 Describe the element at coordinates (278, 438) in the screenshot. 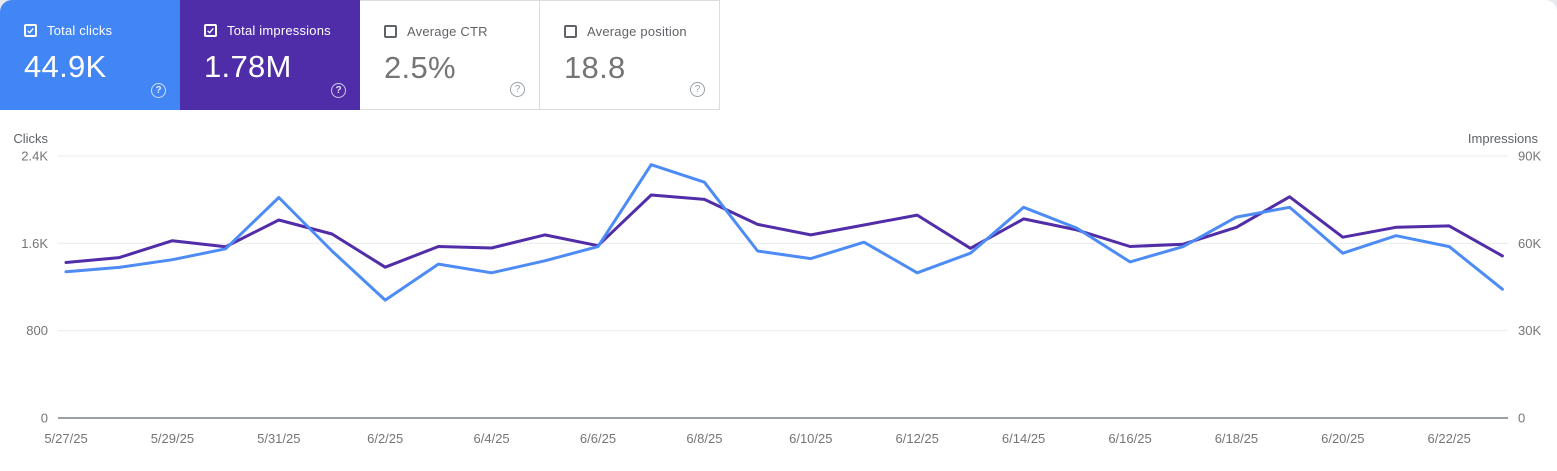

I see `x-axis-date-label: 5/31/25` at that location.